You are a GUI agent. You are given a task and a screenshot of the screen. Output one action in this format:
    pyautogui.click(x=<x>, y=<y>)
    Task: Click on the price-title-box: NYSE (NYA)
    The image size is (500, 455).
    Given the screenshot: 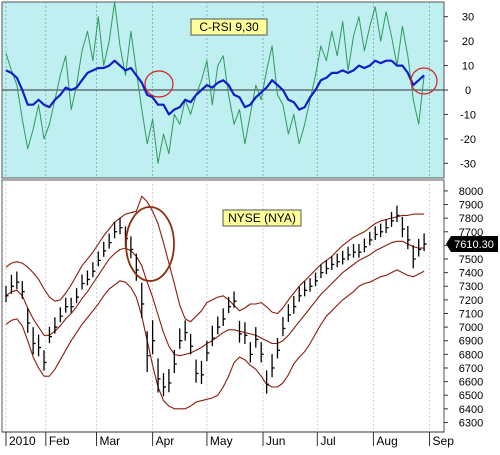 What is the action you would take?
    pyautogui.click(x=262, y=218)
    